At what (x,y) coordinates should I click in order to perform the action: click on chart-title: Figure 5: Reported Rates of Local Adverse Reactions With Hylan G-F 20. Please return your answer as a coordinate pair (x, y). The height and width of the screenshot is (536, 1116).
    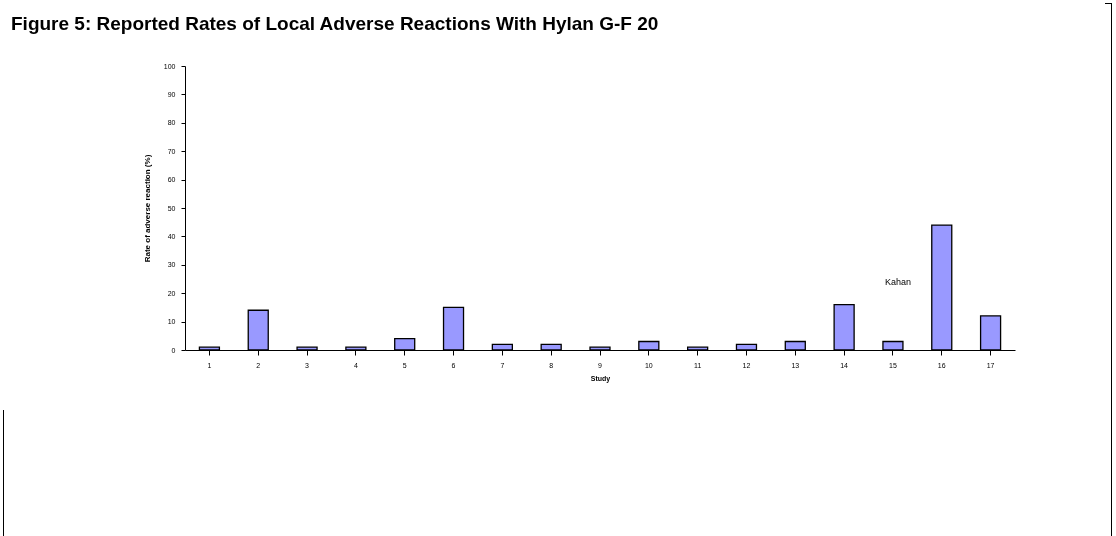
    Looking at the image, I should click on (335, 23).